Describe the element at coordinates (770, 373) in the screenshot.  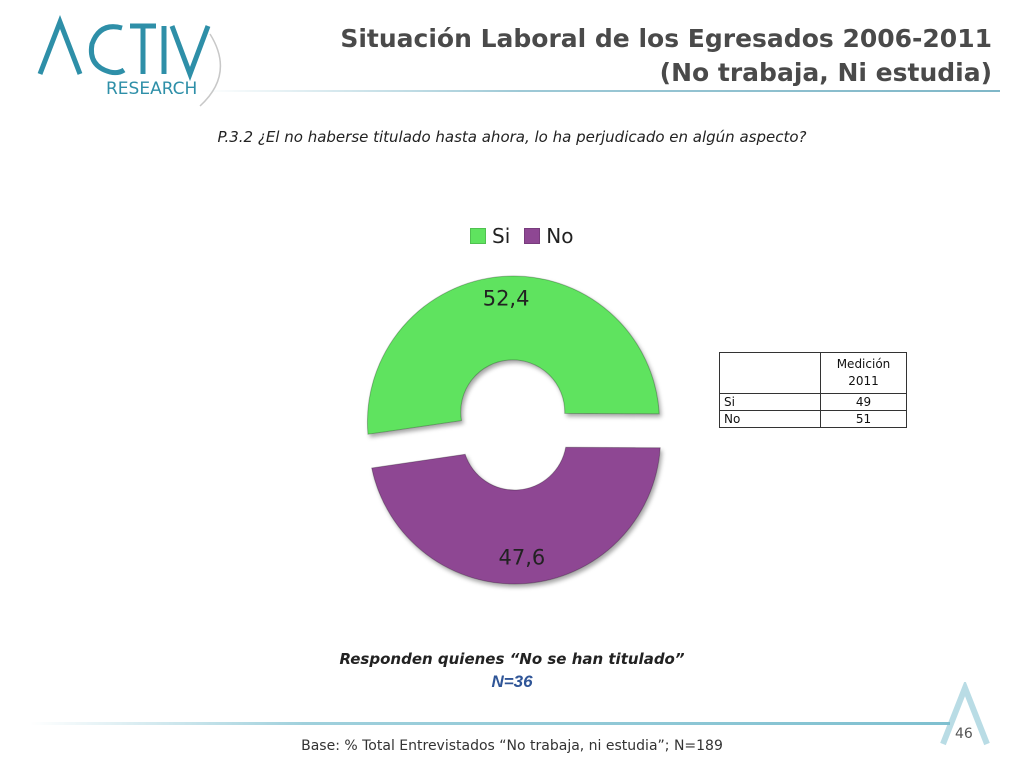
I see `table-header-blank` at that location.